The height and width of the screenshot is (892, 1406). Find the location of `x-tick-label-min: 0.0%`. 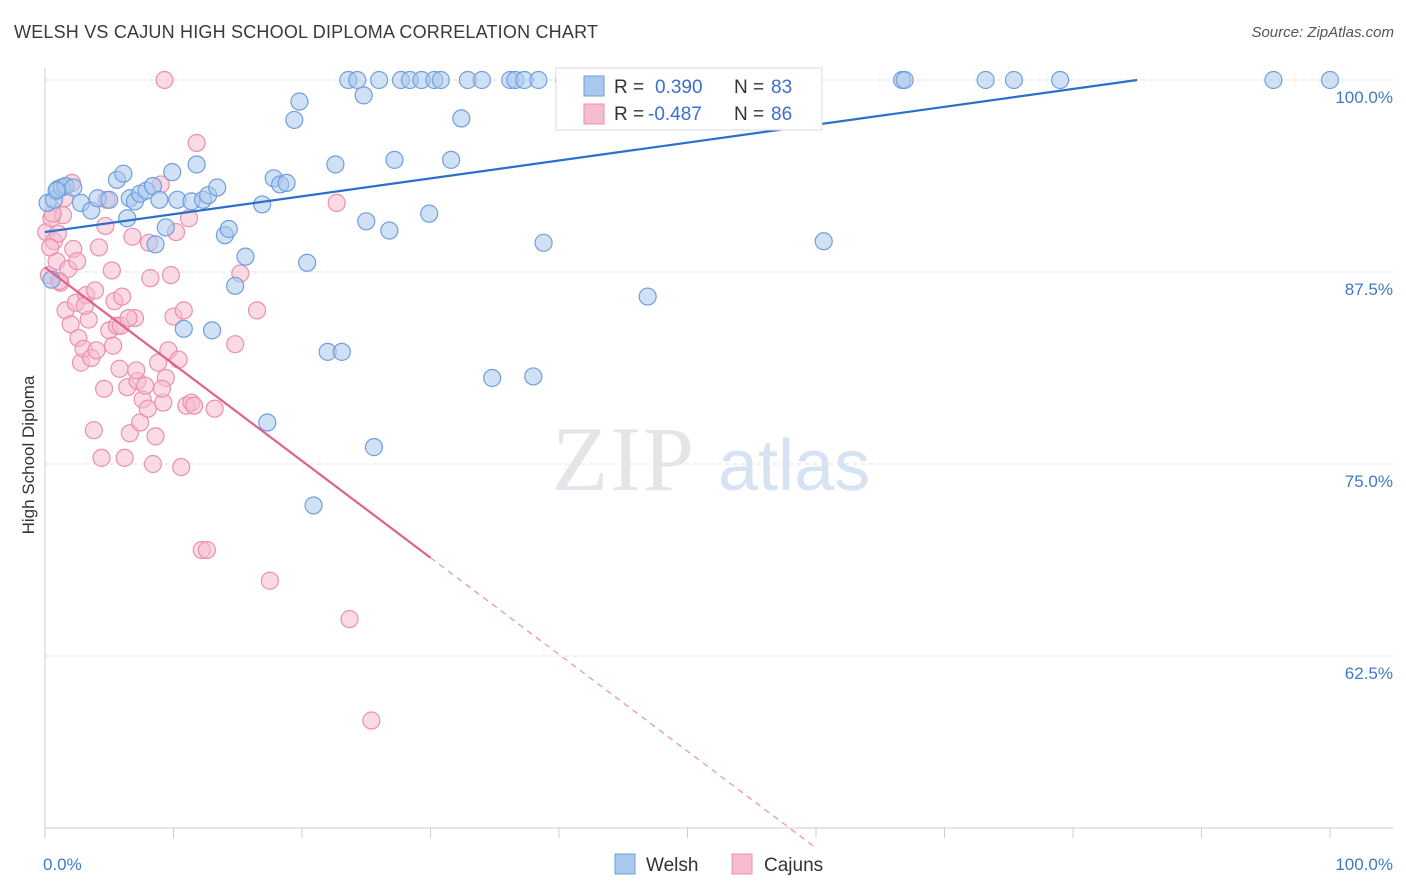

x-tick-label-min: 0.0% is located at coordinates (62, 864).